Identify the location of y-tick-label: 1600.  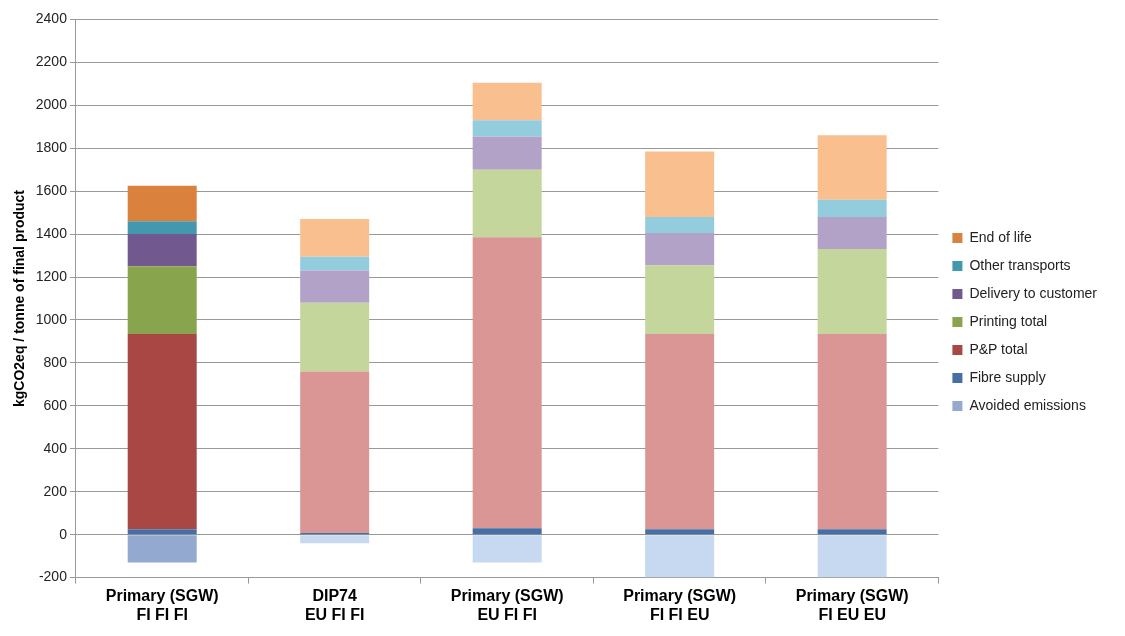
(51, 190).